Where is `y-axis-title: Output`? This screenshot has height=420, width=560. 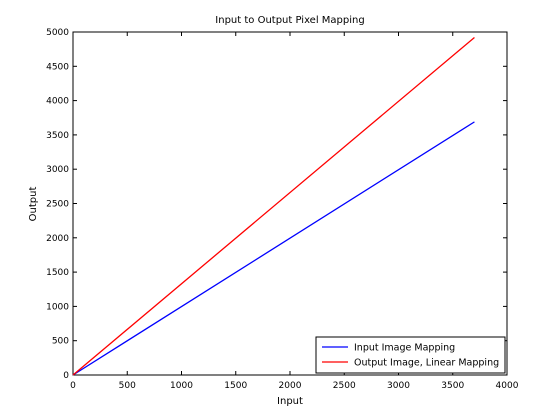 y-axis-title: Output is located at coordinates (33, 204).